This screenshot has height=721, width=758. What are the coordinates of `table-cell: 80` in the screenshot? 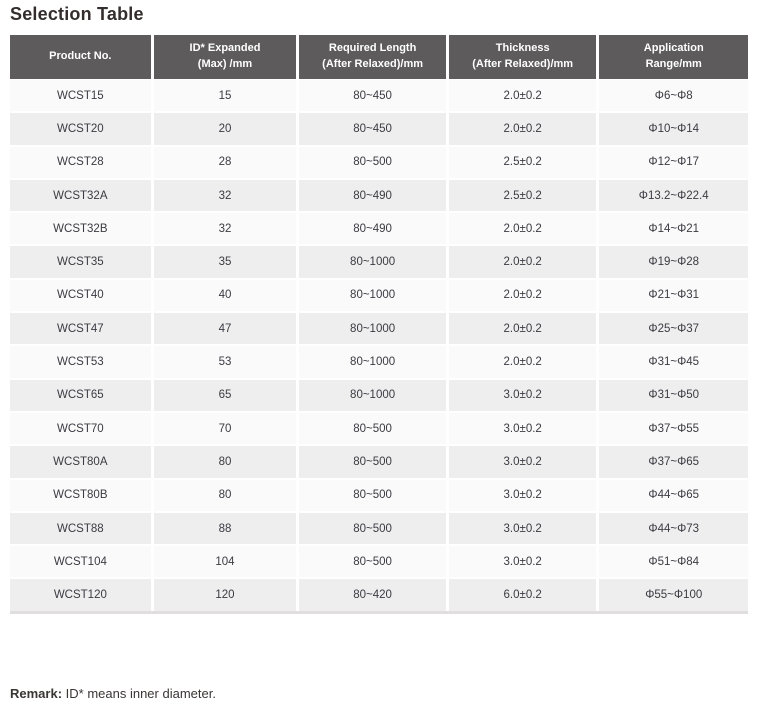 It's located at (225, 462).